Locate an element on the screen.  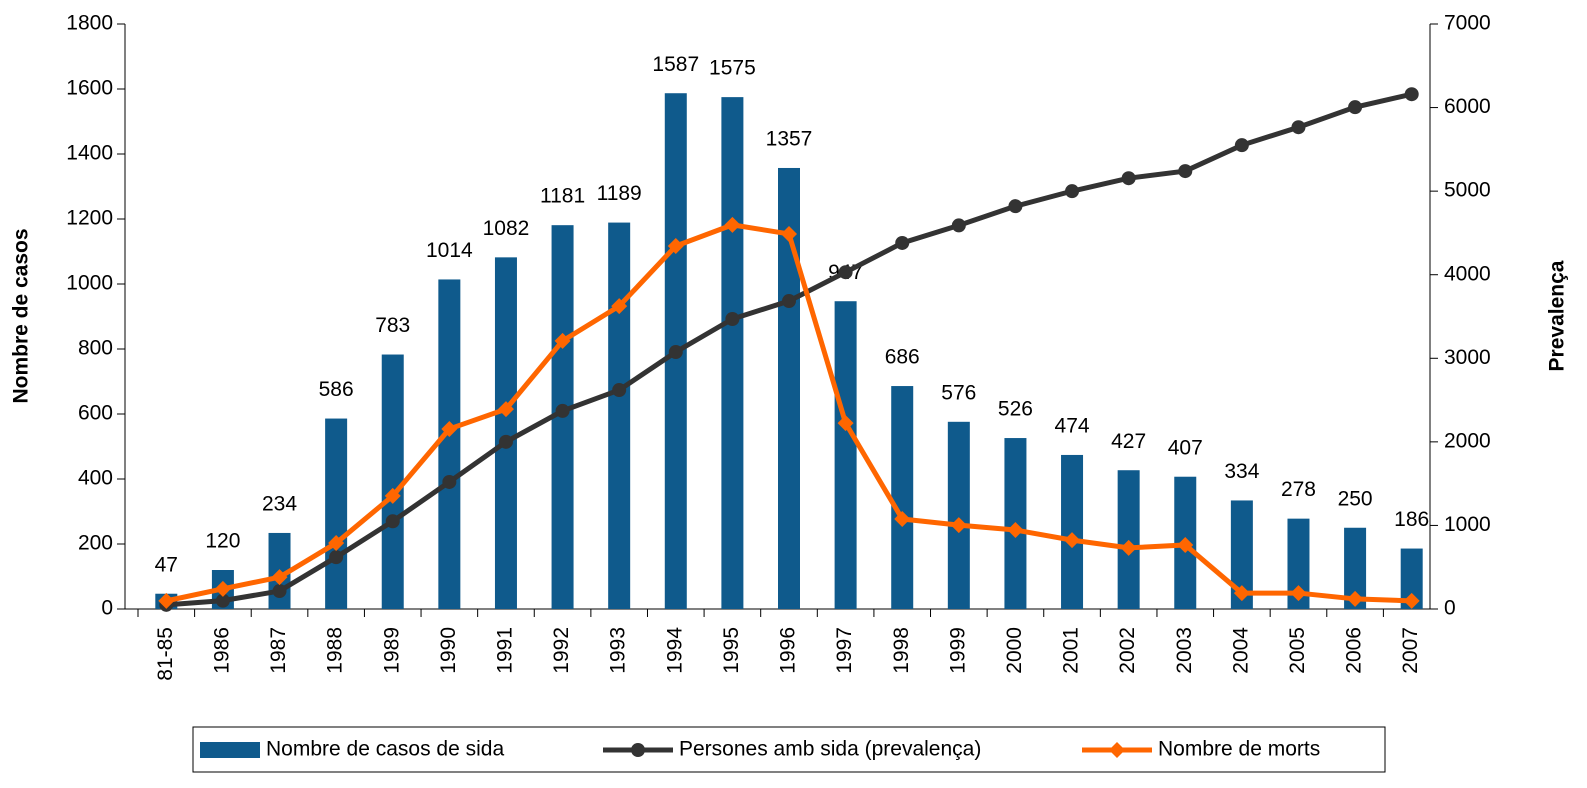
y2-tick-label: 4000 is located at coordinates (1467, 273).